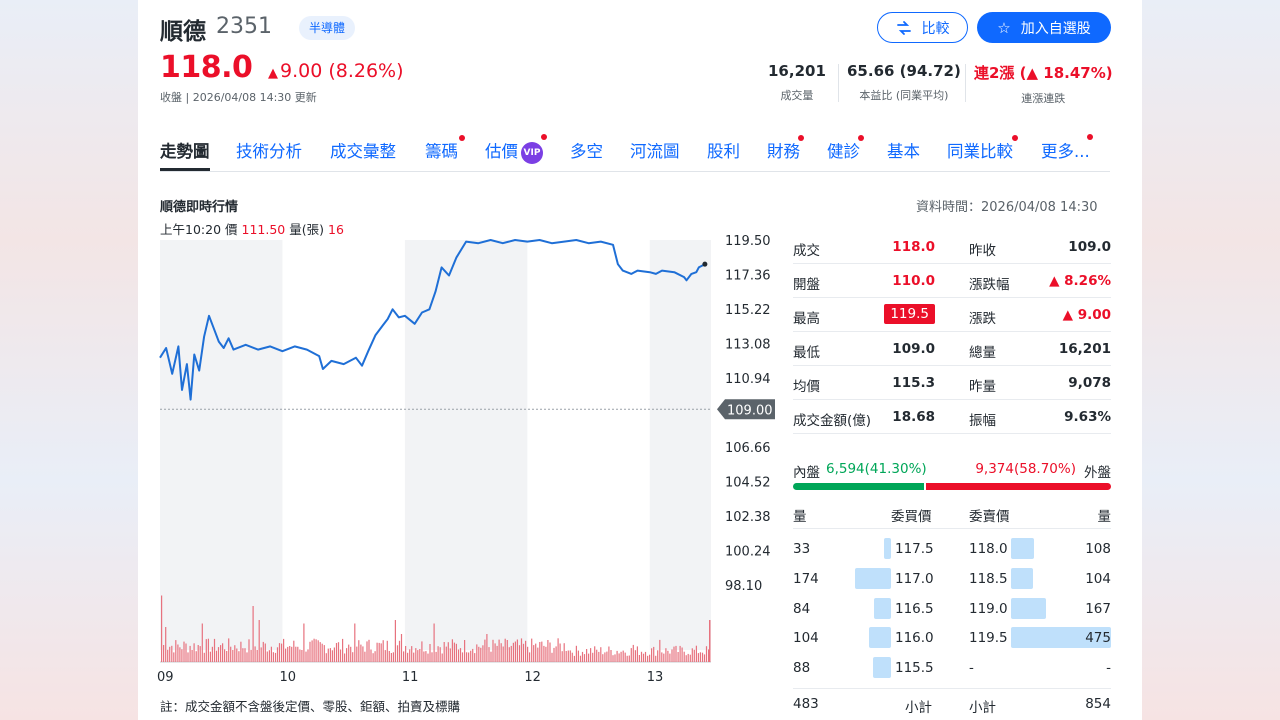 The width and height of the screenshot is (1280, 720). Describe the element at coordinates (785, 148) in the screenshot. I see `tab-financial: 財務` at that location.